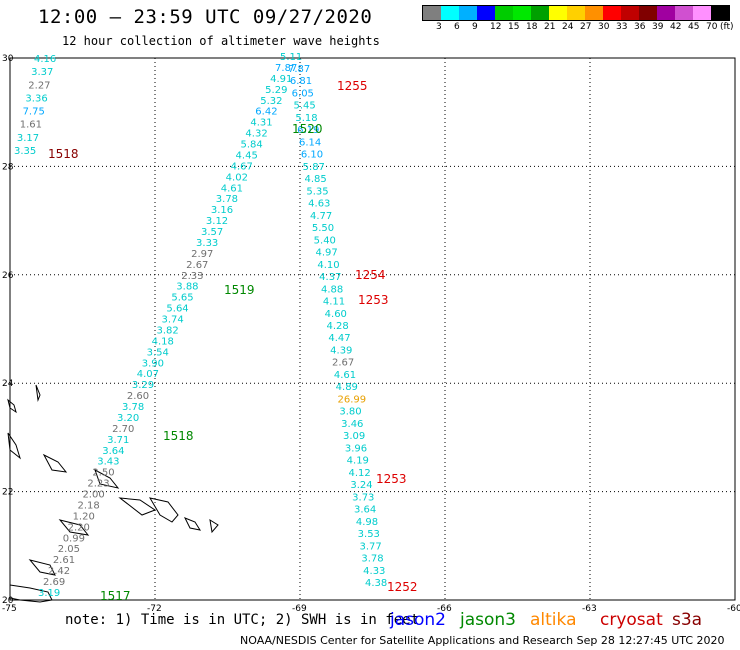  Describe the element at coordinates (371, 546) in the screenshot. I see `swh-value: 3.77` at that location.